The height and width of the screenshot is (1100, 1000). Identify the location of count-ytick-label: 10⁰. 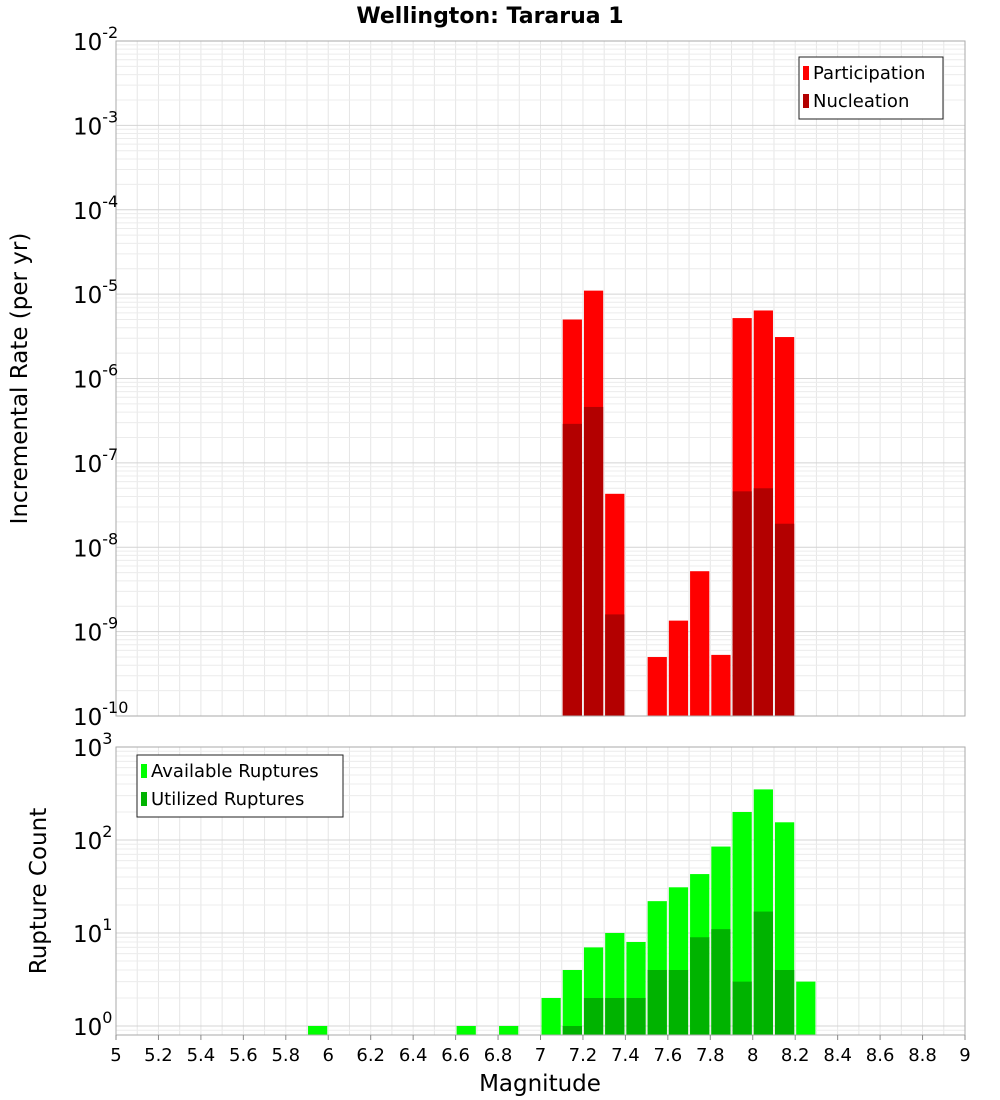
(92, 1024).